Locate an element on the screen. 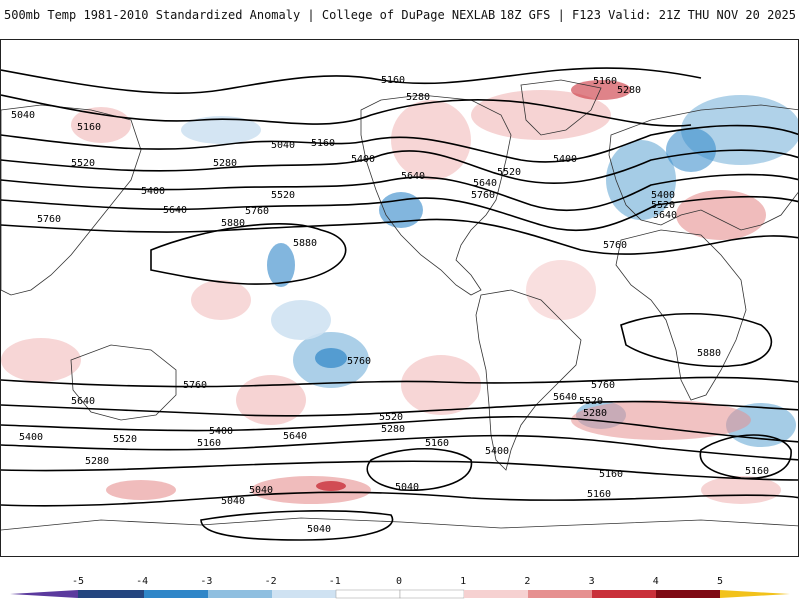  antarctica-coast is located at coordinates (399, 524).